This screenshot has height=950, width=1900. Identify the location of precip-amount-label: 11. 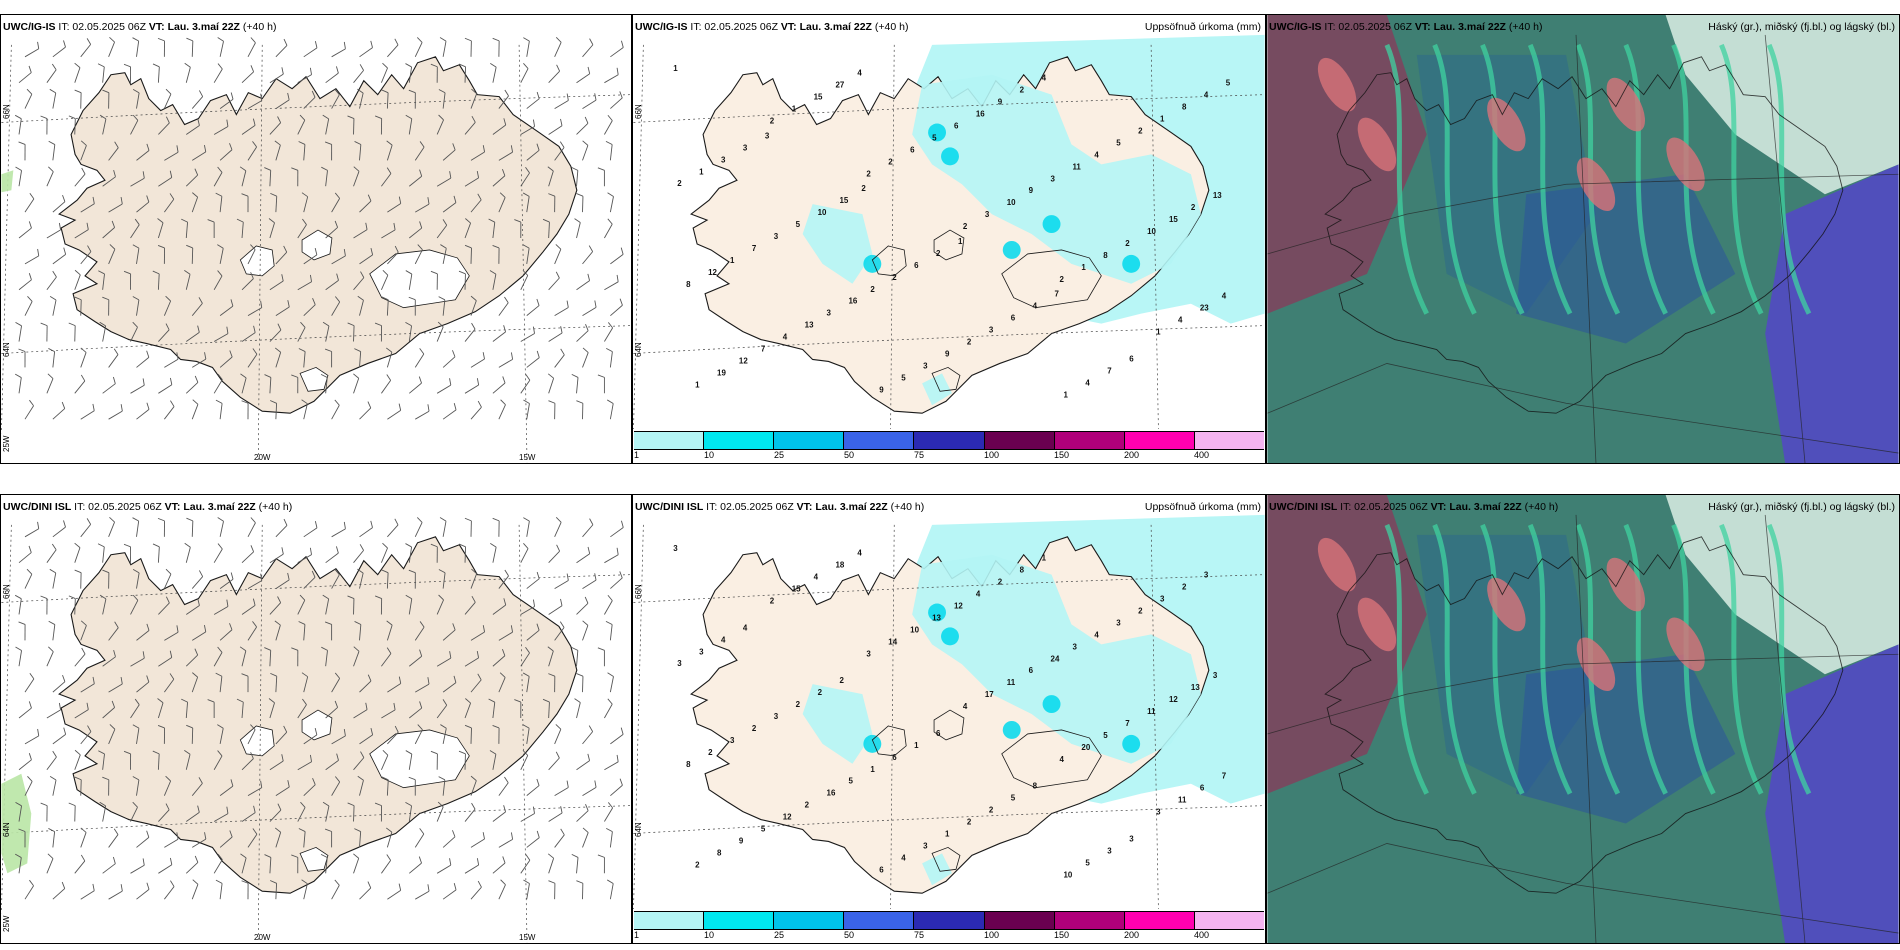
(1076, 166).